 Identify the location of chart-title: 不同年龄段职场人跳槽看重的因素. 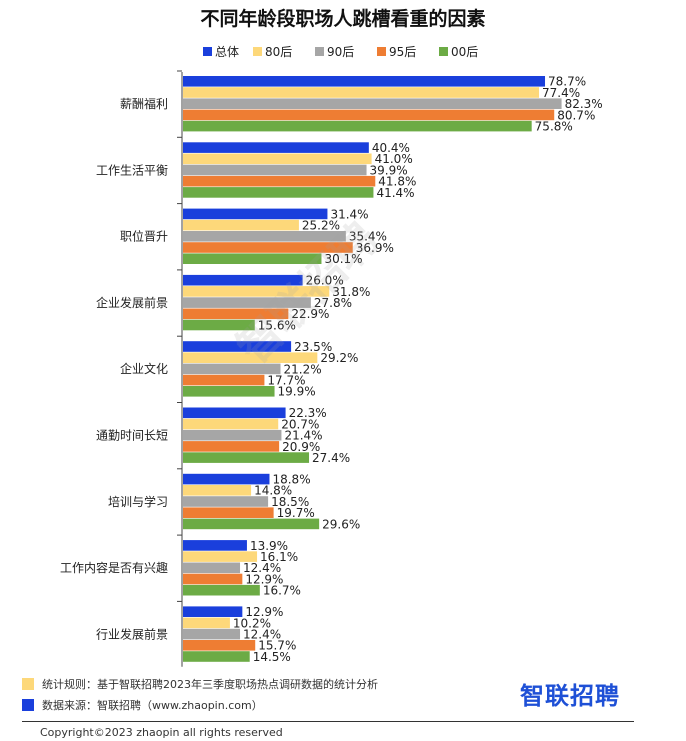
(343, 19).